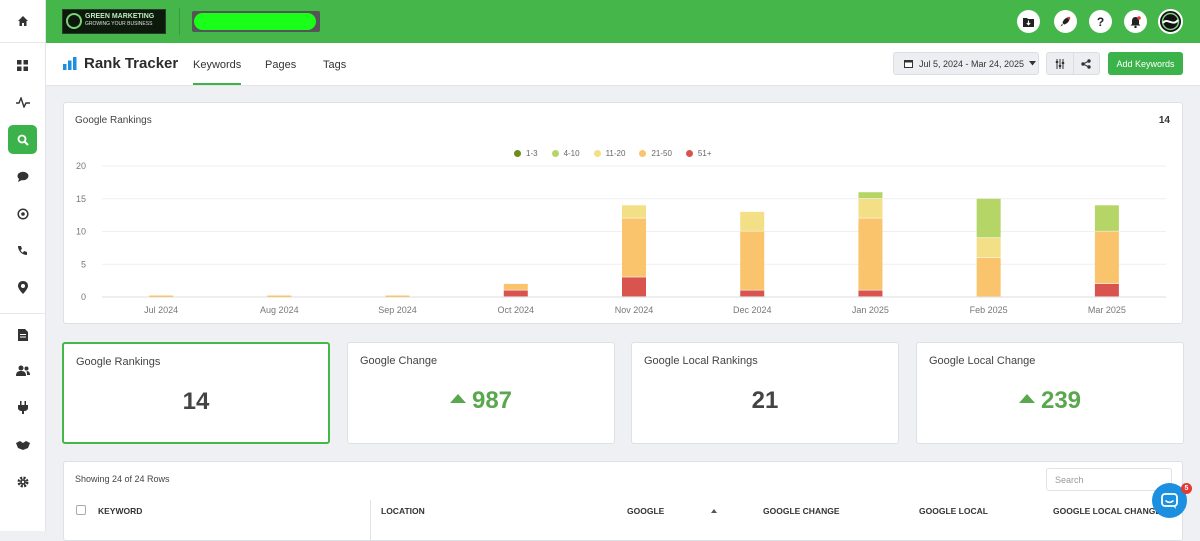  Describe the element at coordinates (1050, 393) in the screenshot. I see `stat-card-google-local-change: Google Local Change 239` at that location.